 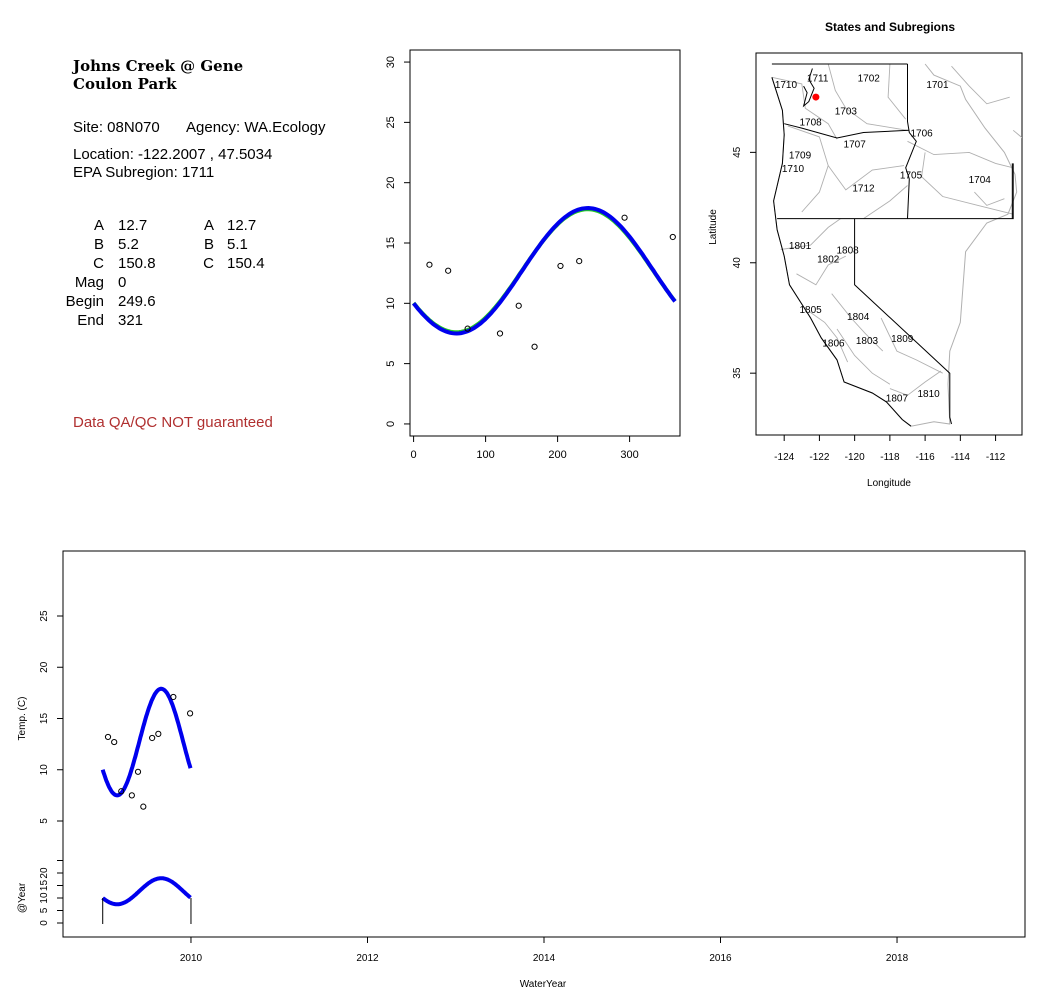 I want to click on subregion-label: 1804, so click(x=858, y=317).